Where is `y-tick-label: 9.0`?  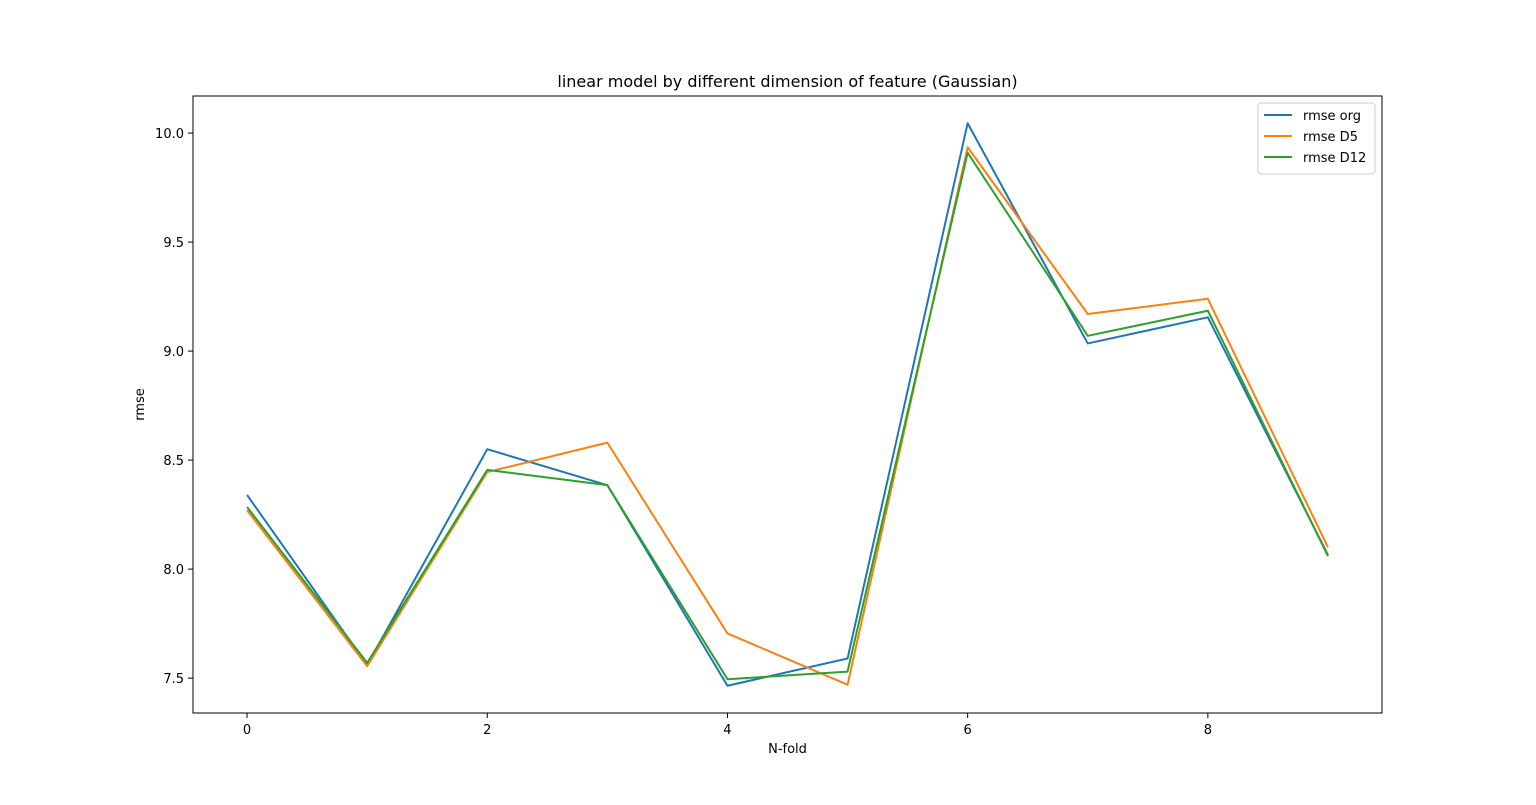 y-tick-label: 9.0 is located at coordinates (173, 352).